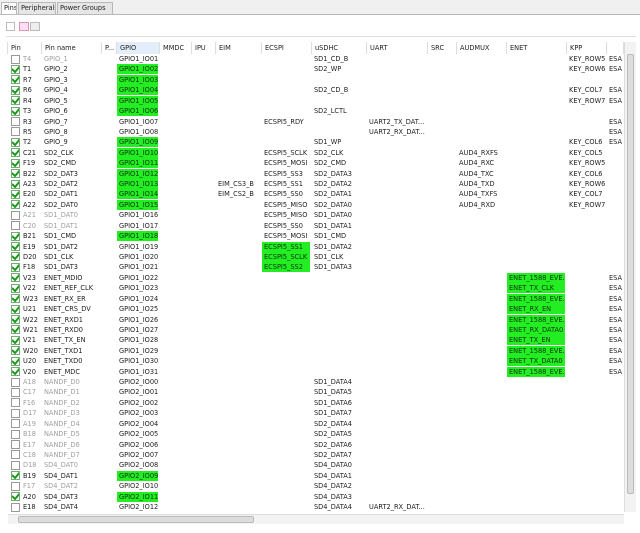 This screenshot has width=640, height=533. Describe the element at coordinates (29, 173) in the screenshot. I see `cell-pin: B22` at that location.